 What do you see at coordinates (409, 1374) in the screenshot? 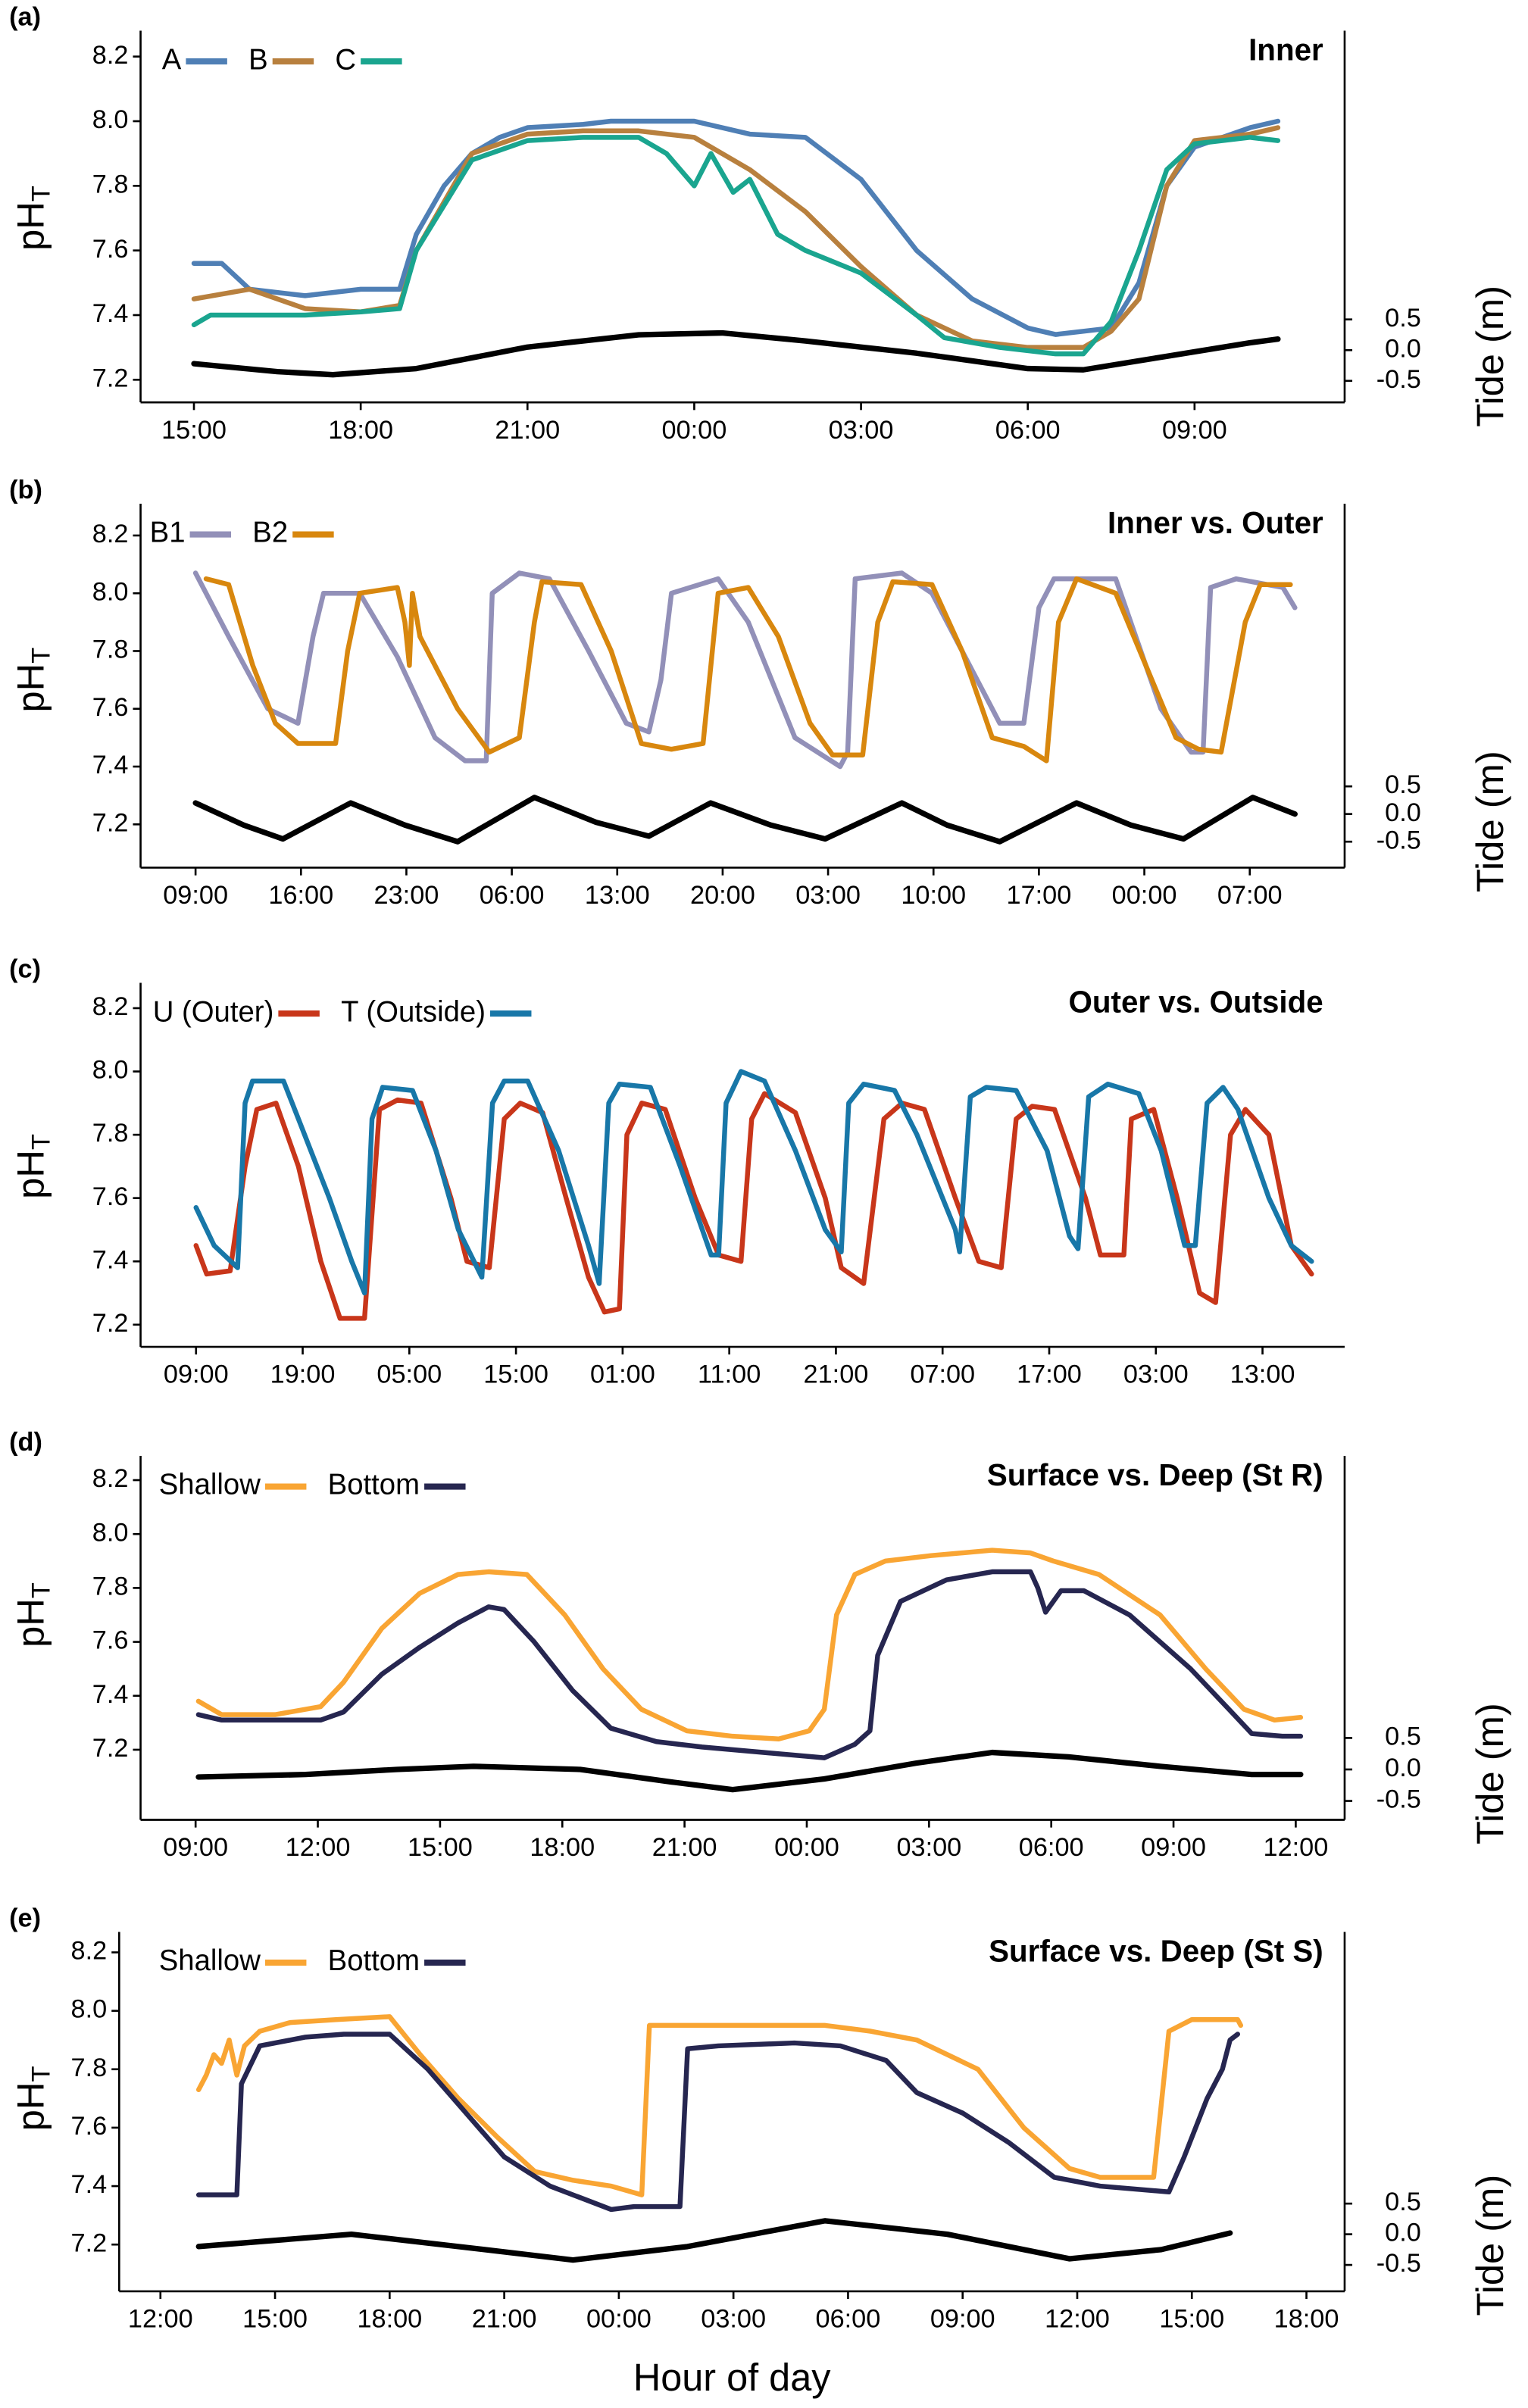
I see `x-tick-label: 05:00` at bounding box center [409, 1374].